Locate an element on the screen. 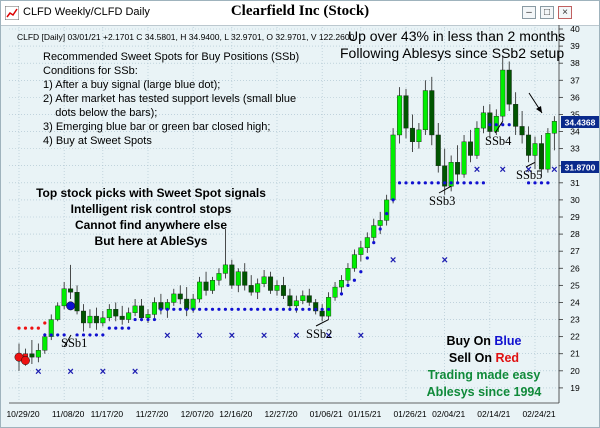 The image size is (600, 428). x-tick-label: 02/24/21 is located at coordinates (538, 414).